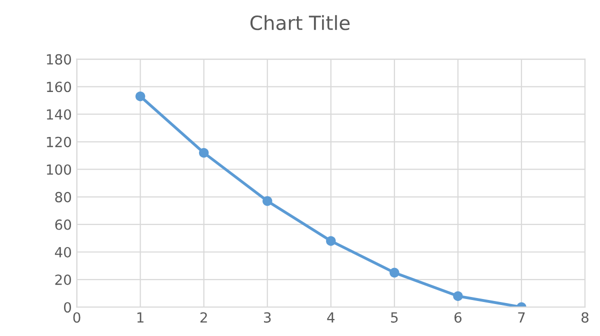 The height and width of the screenshot is (336, 600). Describe the element at coordinates (59, 87) in the screenshot. I see `y-tick-label: 160` at that location.